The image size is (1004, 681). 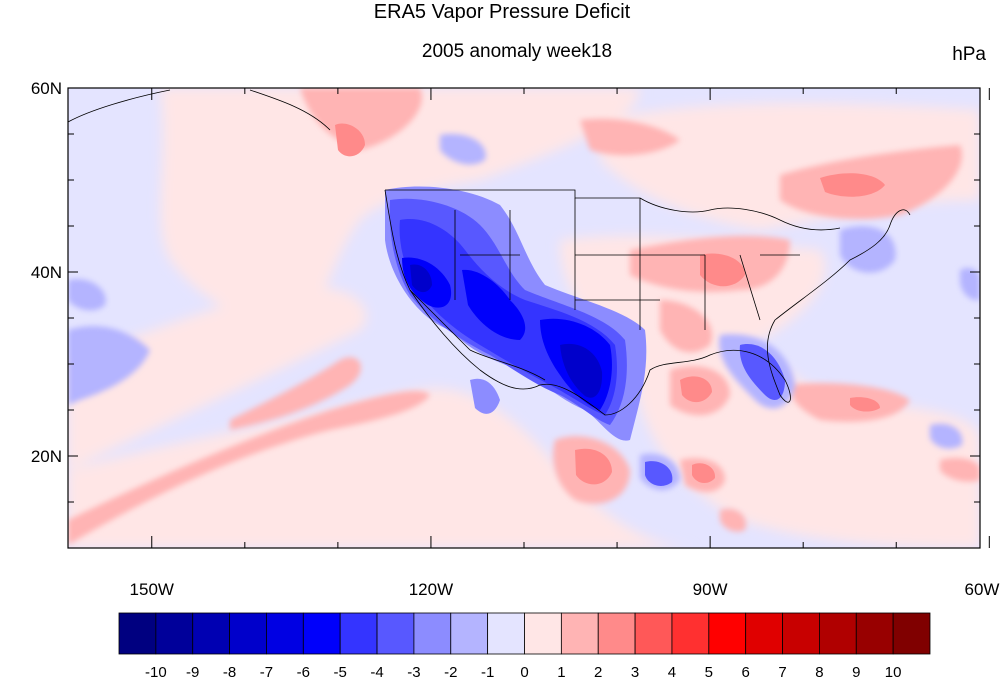 I want to click on lat-label-40N: 40N, so click(x=46, y=272).